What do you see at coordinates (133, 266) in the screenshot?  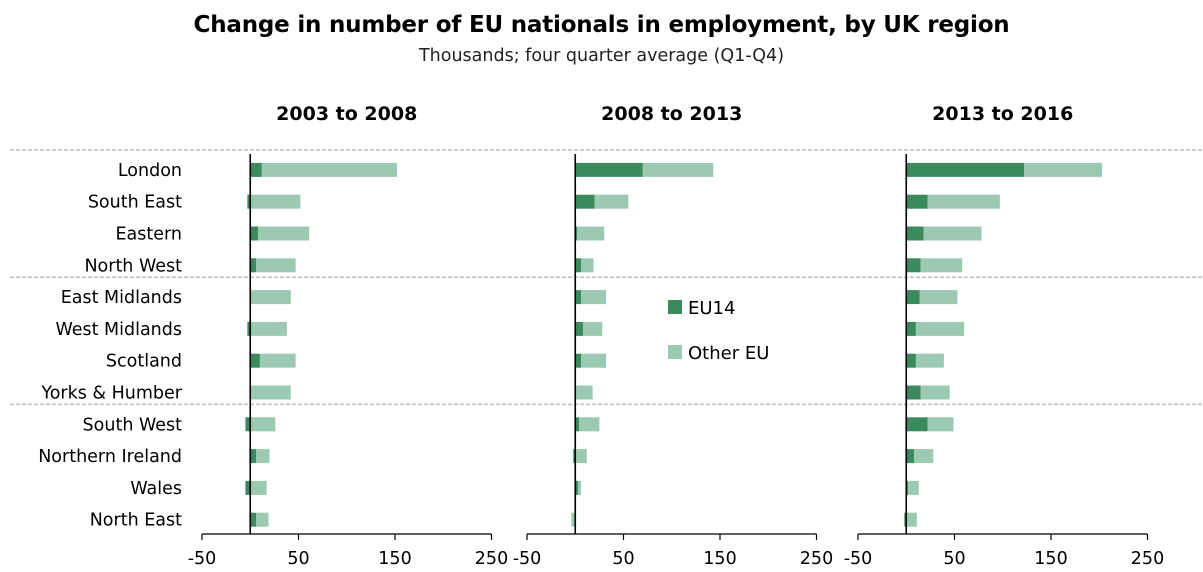 I see `category-label: North West` at bounding box center [133, 266].